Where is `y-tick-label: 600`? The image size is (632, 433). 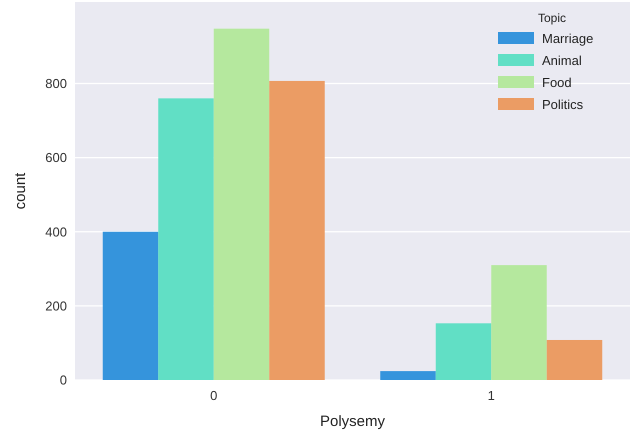
y-tick-label: 600 is located at coordinates (56, 158).